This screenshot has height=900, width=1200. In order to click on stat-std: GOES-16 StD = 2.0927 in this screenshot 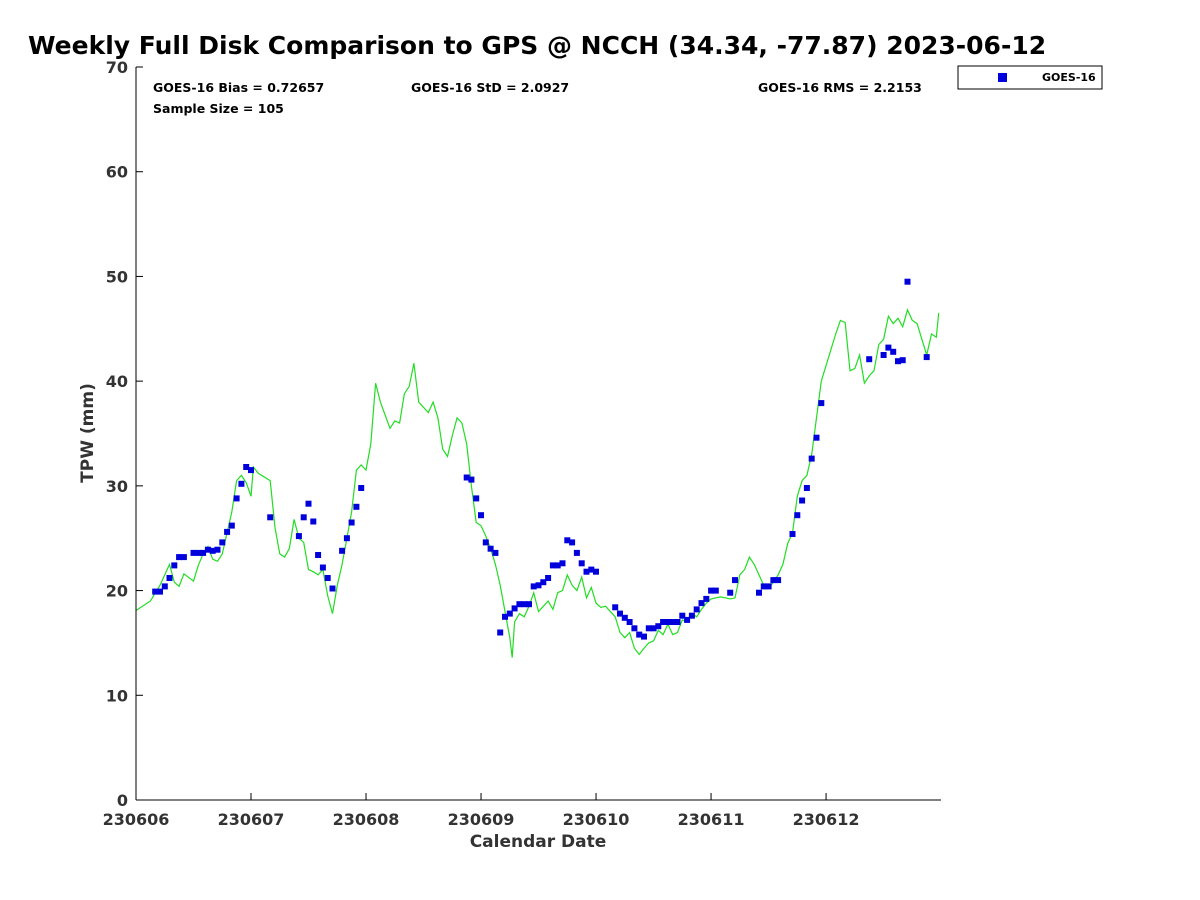, I will do `click(490, 87)`.